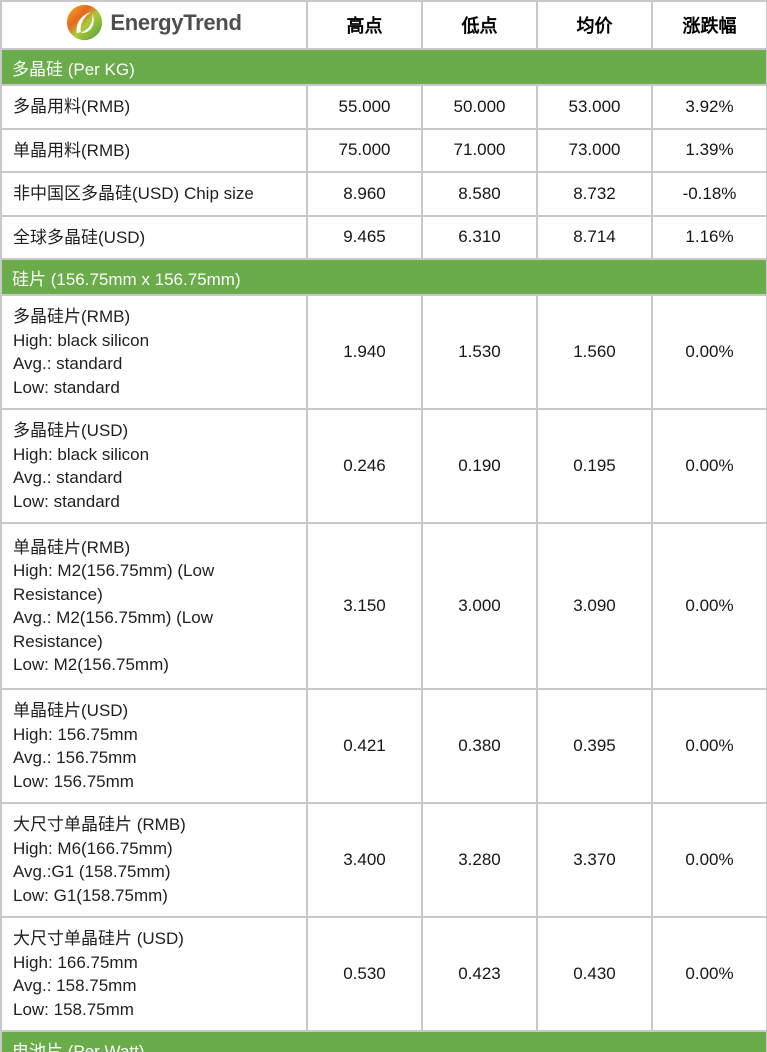 The height and width of the screenshot is (1052, 767). Describe the element at coordinates (594, 25) in the screenshot. I see `col-header-avg: 均价` at that location.